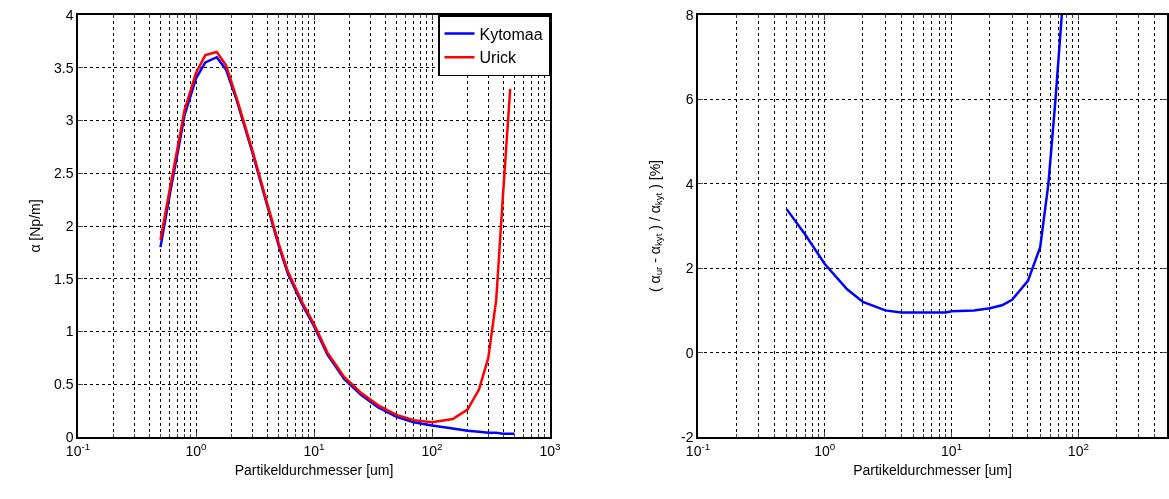  Describe the element at coordinates (687, 436) in the screenshot. I see `y-tick-label: -2` at that location.